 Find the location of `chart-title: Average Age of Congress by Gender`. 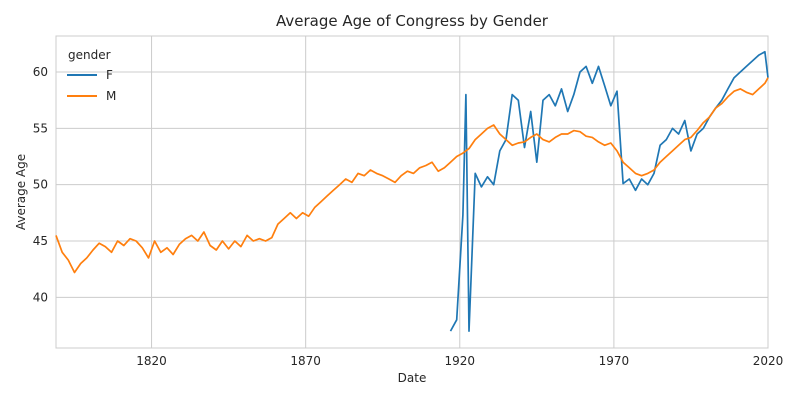

chart-title: Average Age of Congress by Gender is located at coordinates (412, 21).